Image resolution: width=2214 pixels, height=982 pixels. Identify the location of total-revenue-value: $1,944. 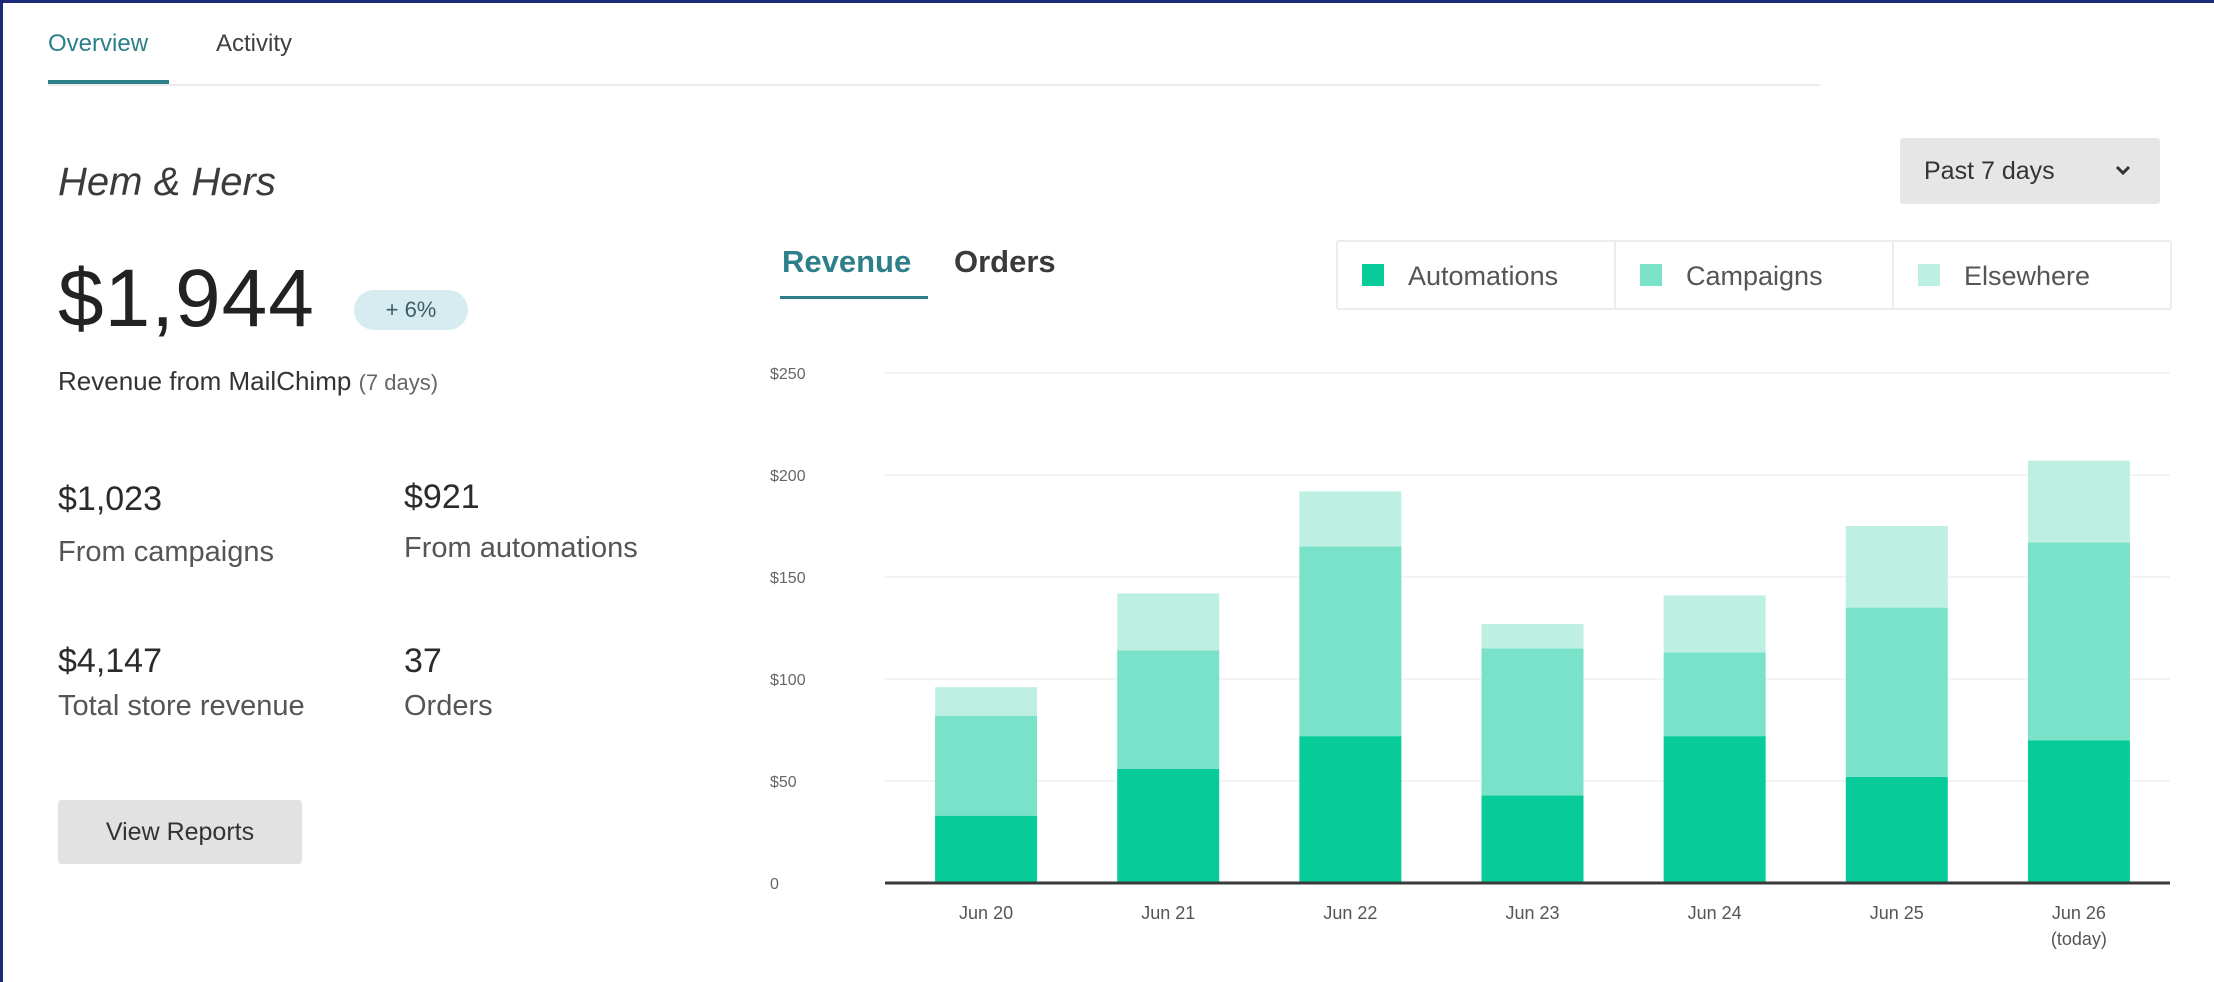
(186, 298).